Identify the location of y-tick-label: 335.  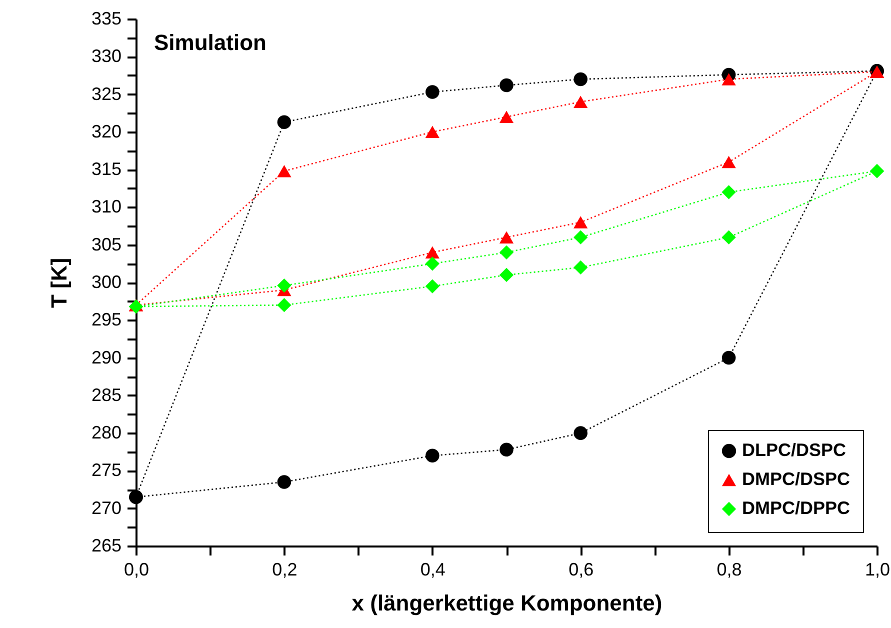
(106, 18).